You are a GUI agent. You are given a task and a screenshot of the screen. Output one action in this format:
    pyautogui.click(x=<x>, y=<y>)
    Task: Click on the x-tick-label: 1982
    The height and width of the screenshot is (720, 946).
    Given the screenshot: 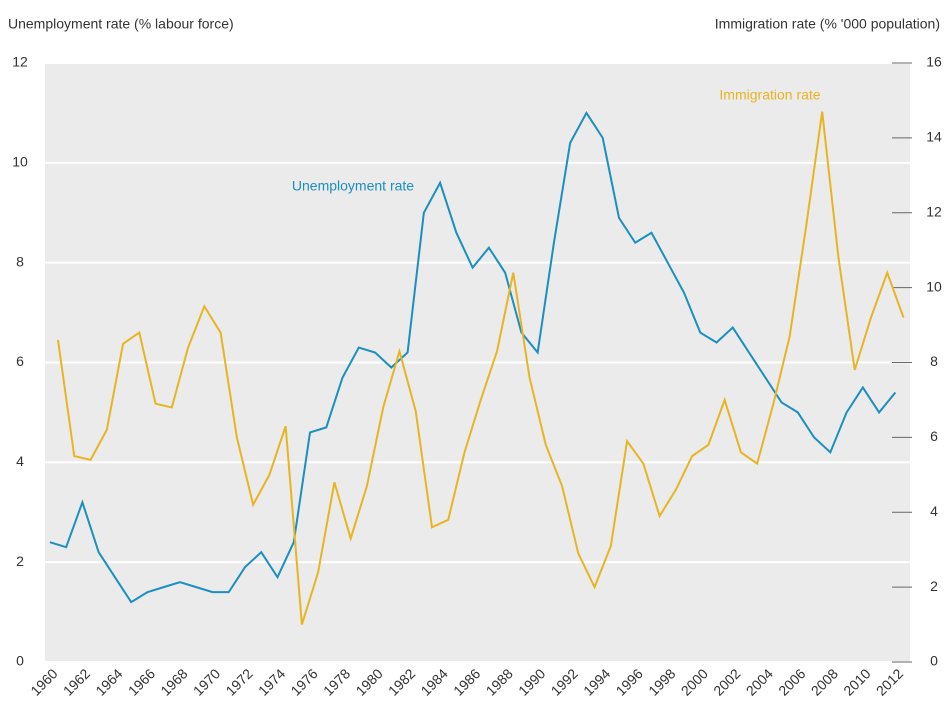 What is the action you would take?
    pyautogui.click(x=401, y=681)
    